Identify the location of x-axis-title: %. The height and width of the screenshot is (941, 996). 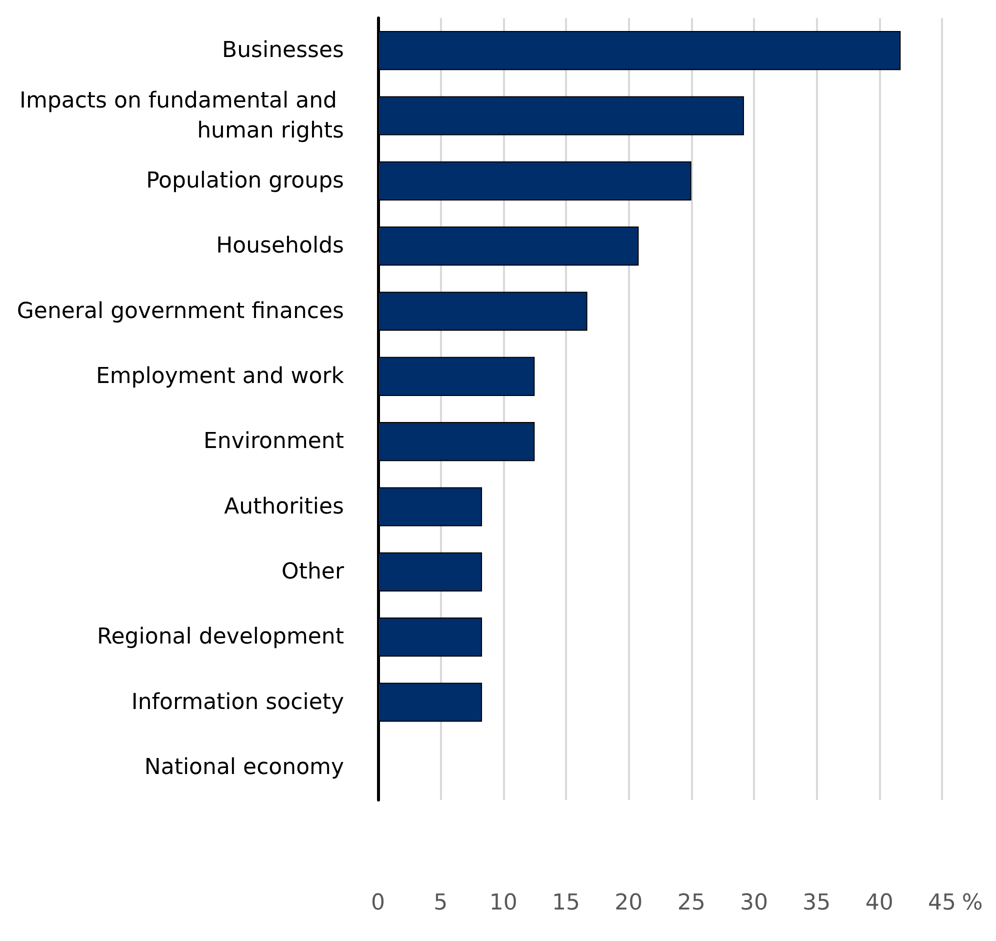
(972, 903).